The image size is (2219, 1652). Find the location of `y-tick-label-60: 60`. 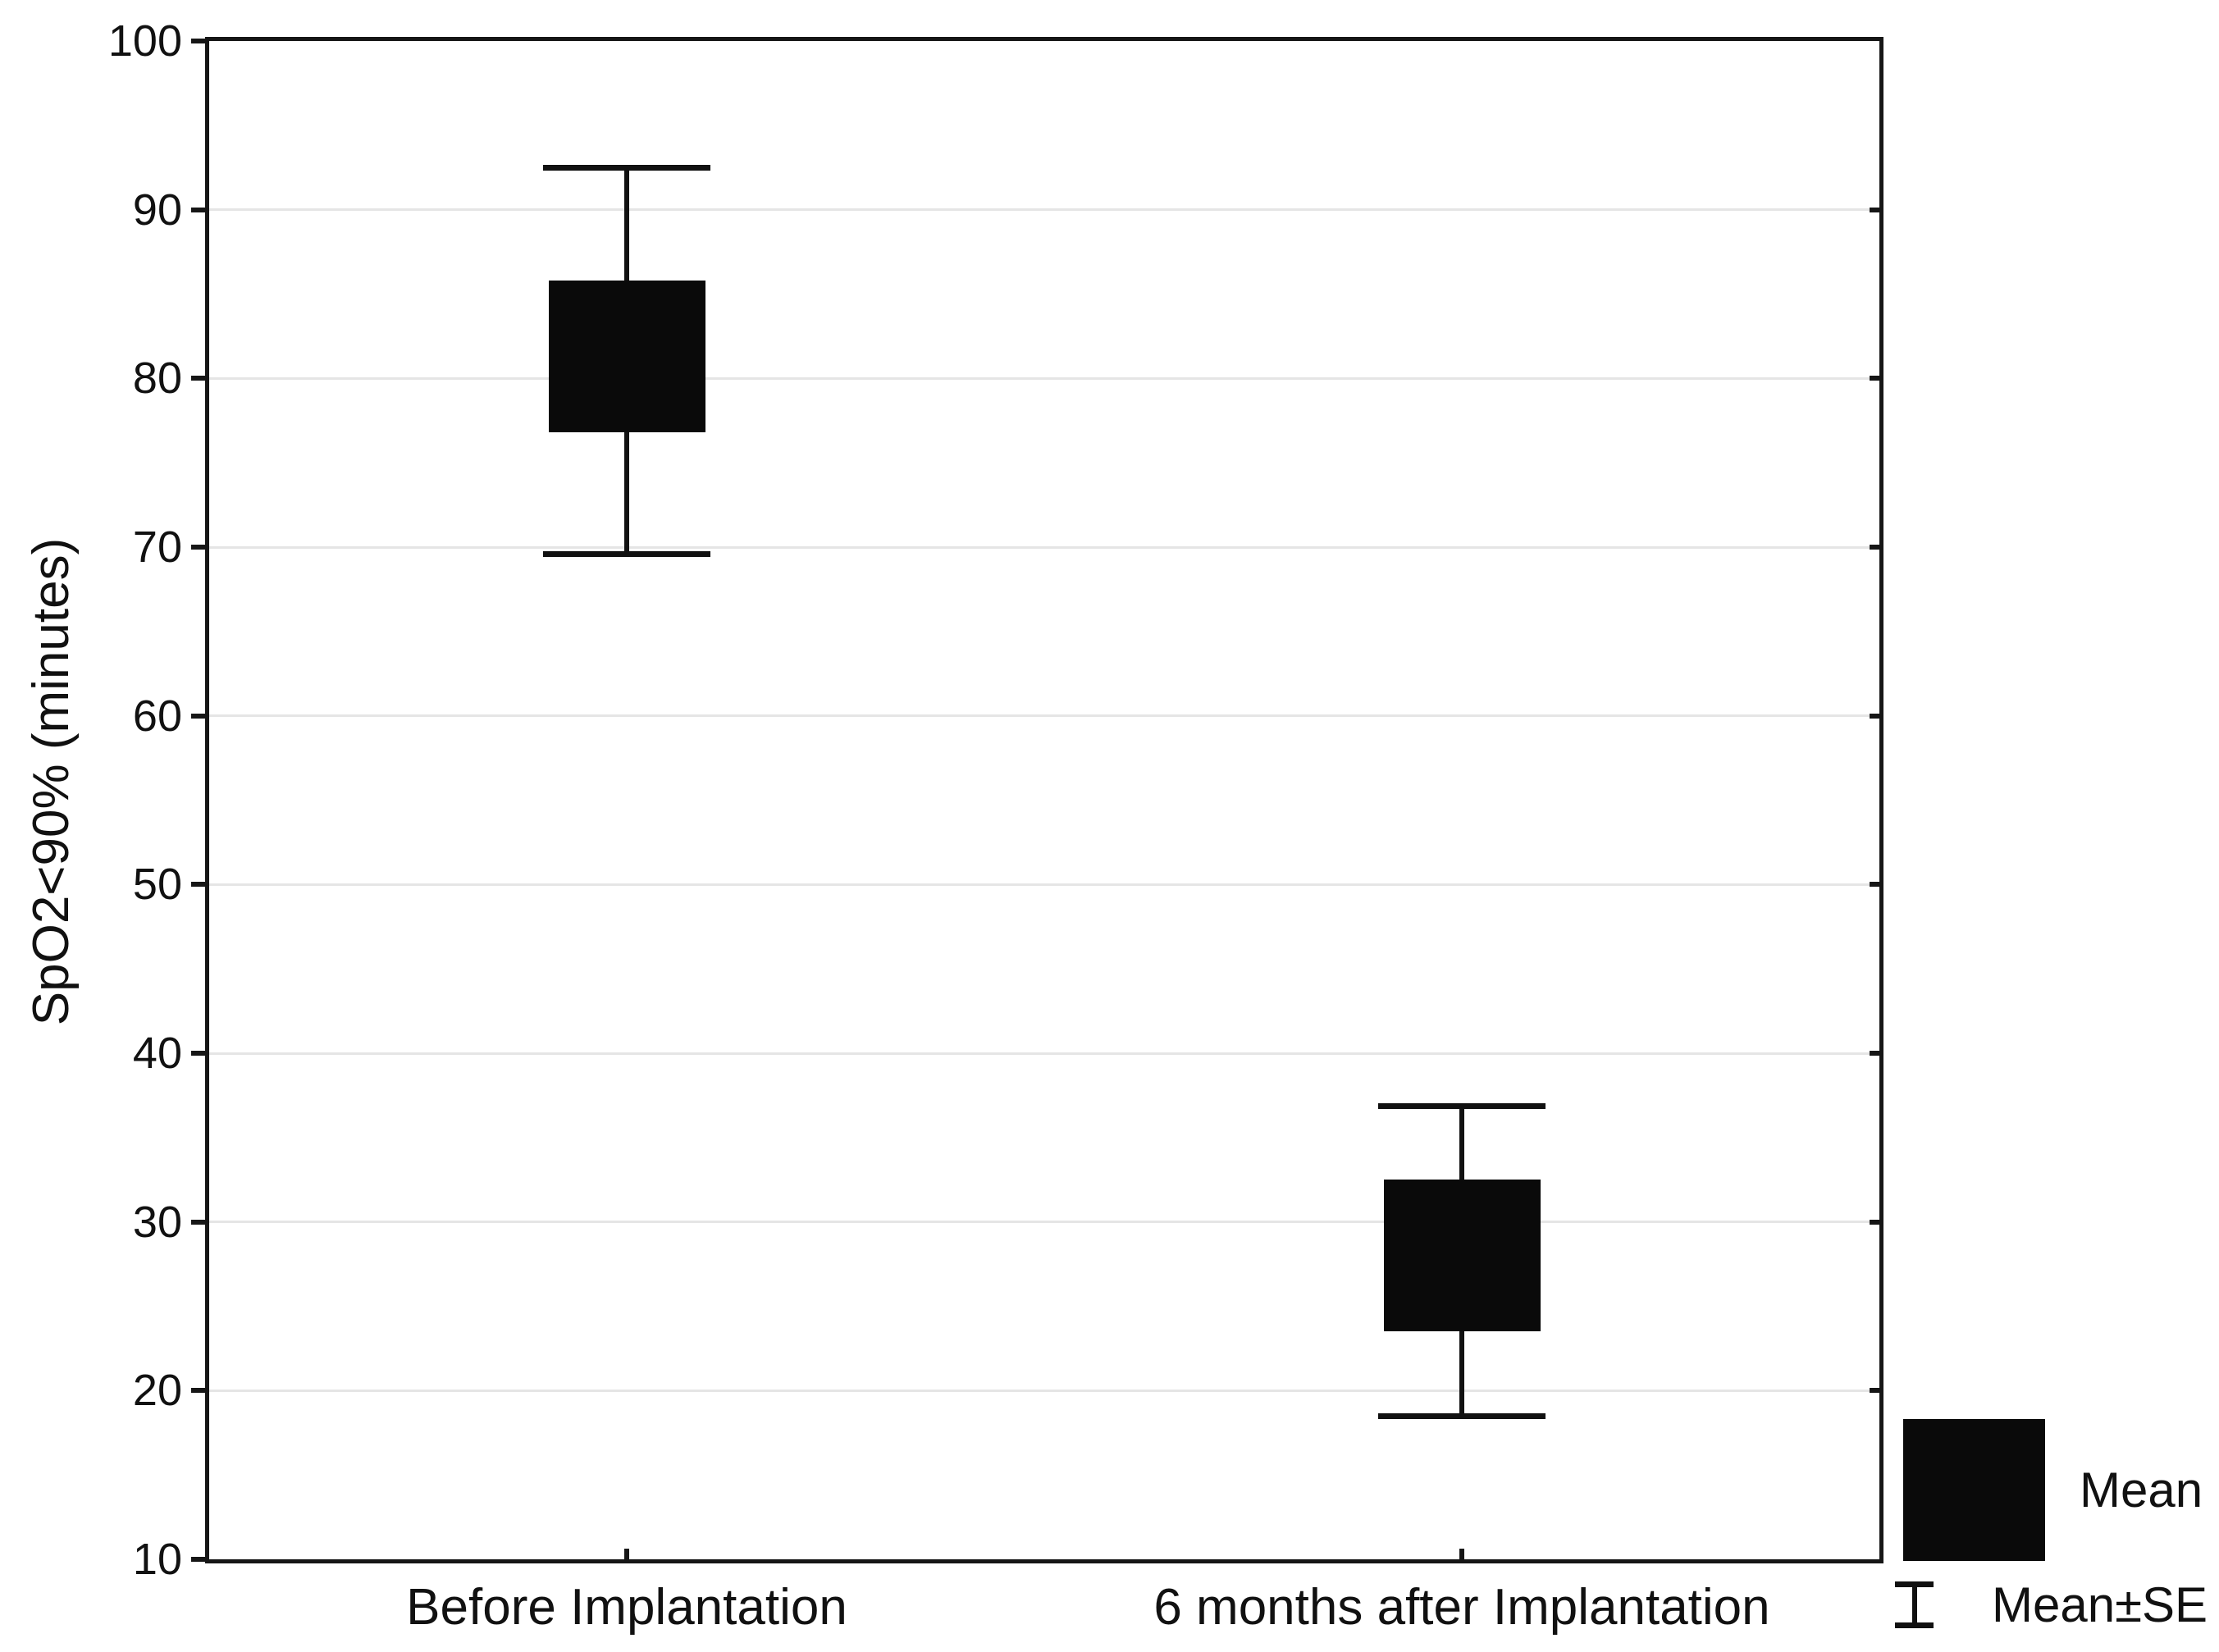

y-tick-label-60: 60 is located at coordinates (157, 716).